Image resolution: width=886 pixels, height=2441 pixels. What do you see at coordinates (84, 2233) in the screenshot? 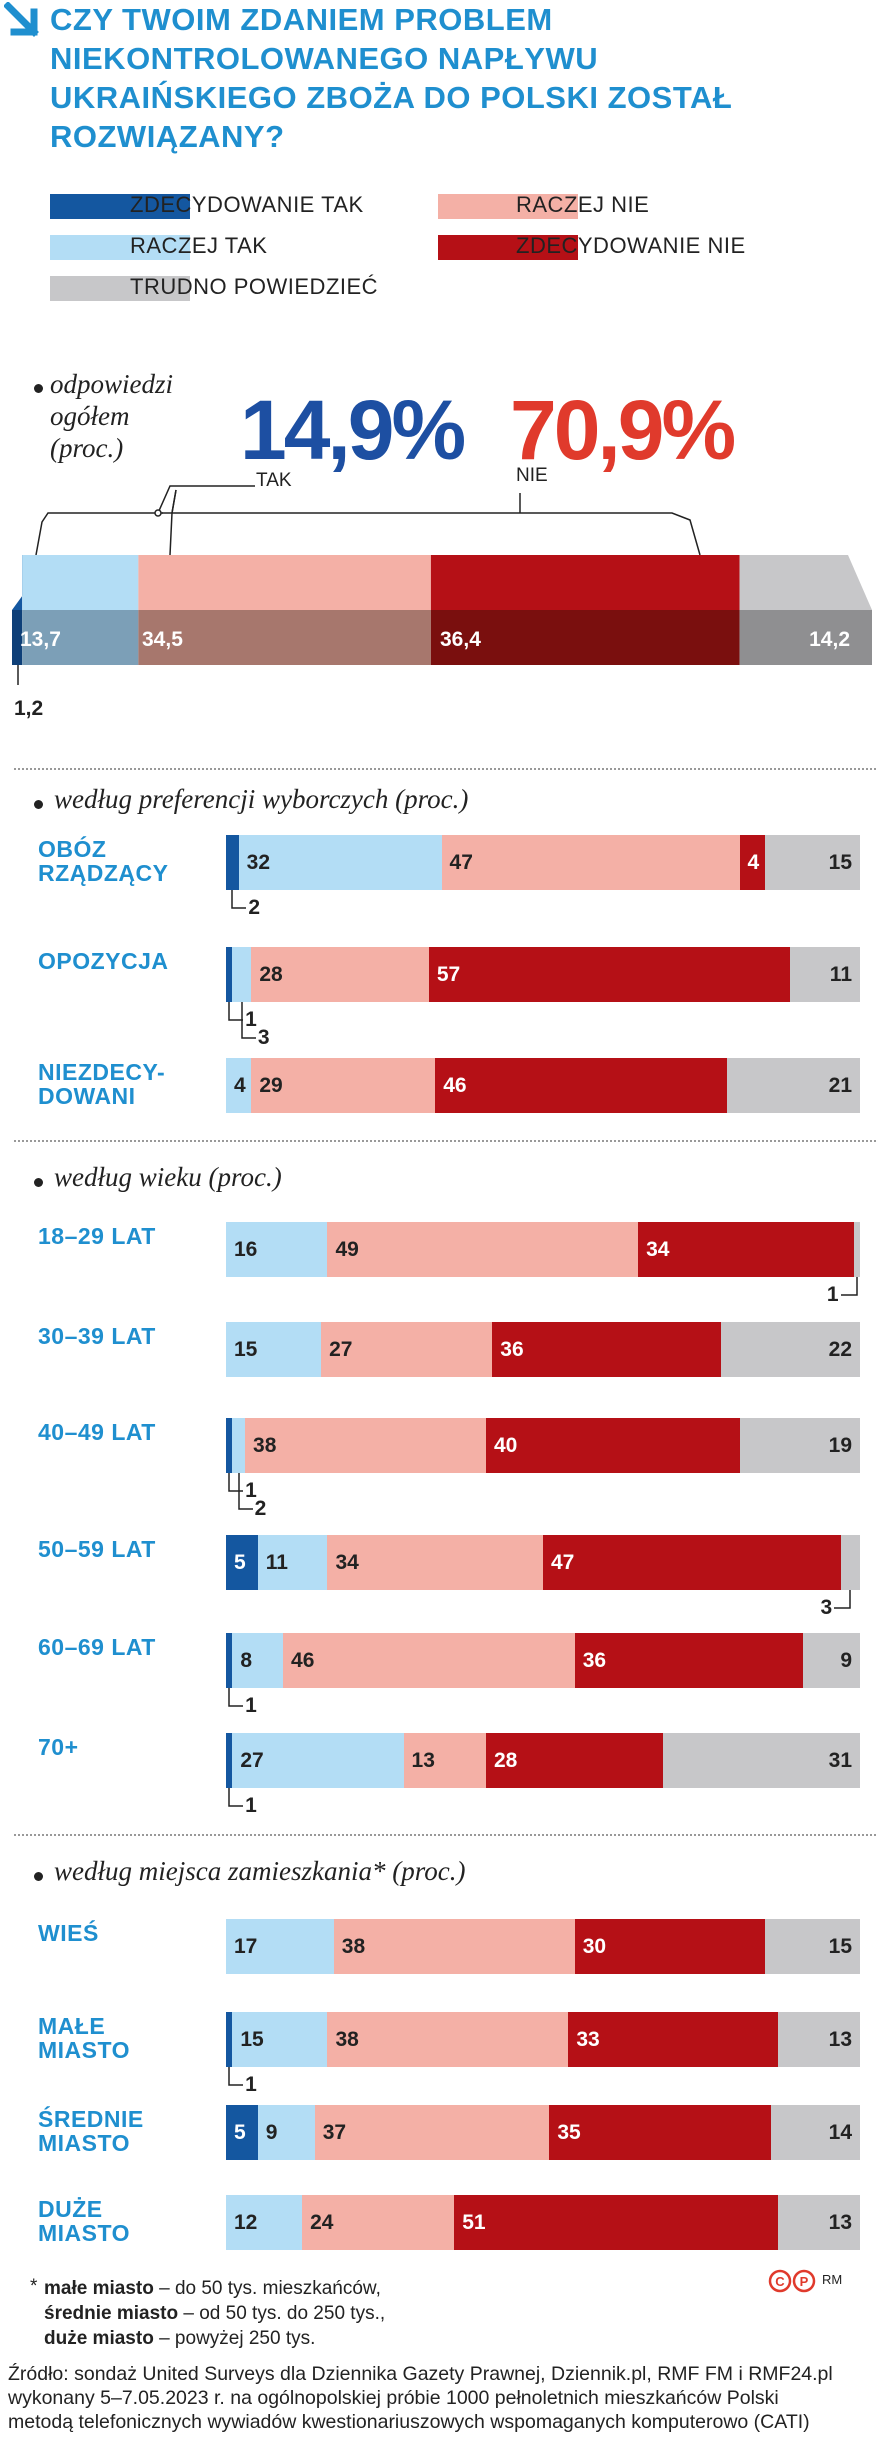
I see `row-label-line: MIASTO` at bounding box center [84, 2233].